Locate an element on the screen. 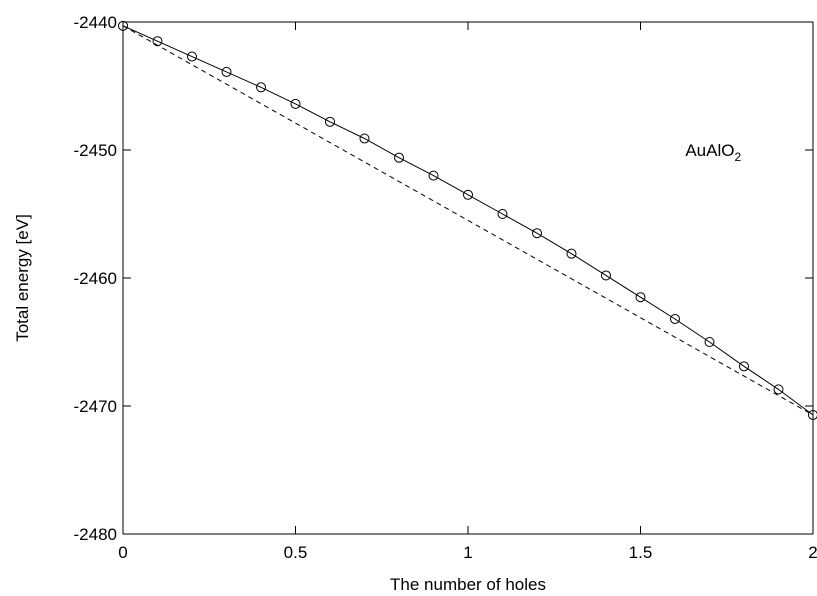 Image resolution: width=817 pixels, height=596 pixels. x-tick-label: 0 is located at coordinates (122, 552).